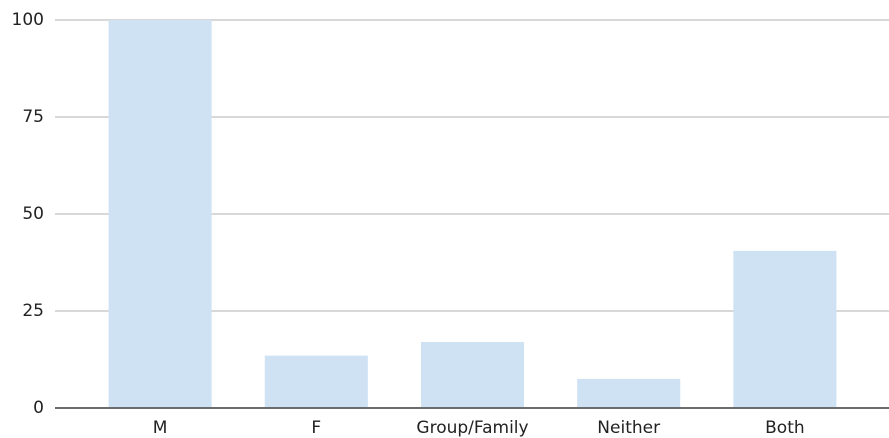 This screenshot has width=889, height=438. Describe the element at coordinates (33, 311) in the screenshot. I see `y-tick-label: 25` at that location.